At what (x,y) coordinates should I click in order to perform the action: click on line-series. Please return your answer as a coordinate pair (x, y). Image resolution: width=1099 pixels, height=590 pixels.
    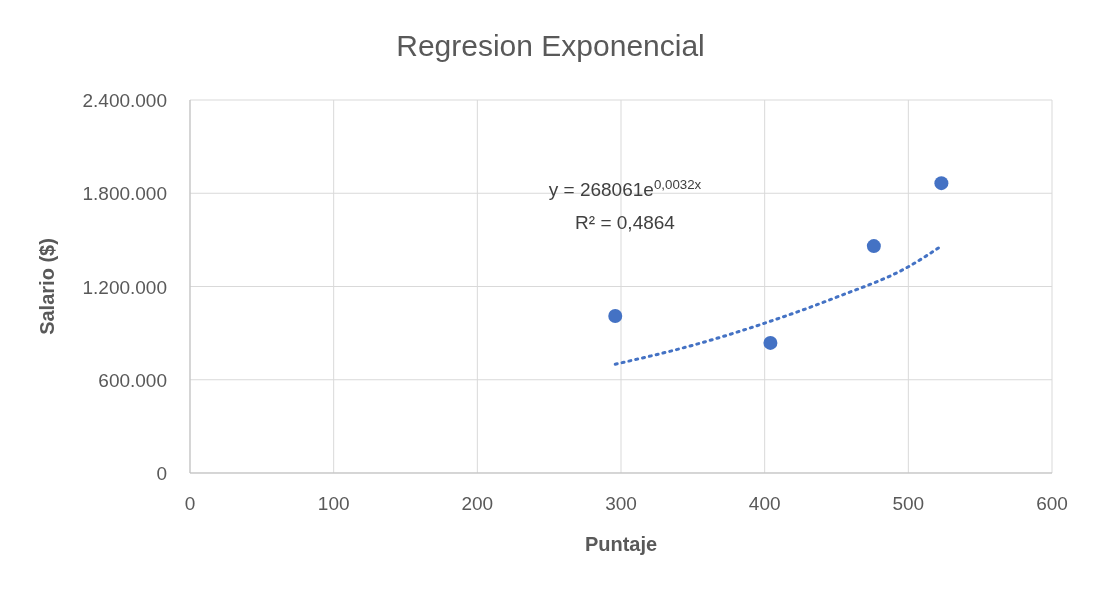
    Looking at the image, I should click on (778, 305).